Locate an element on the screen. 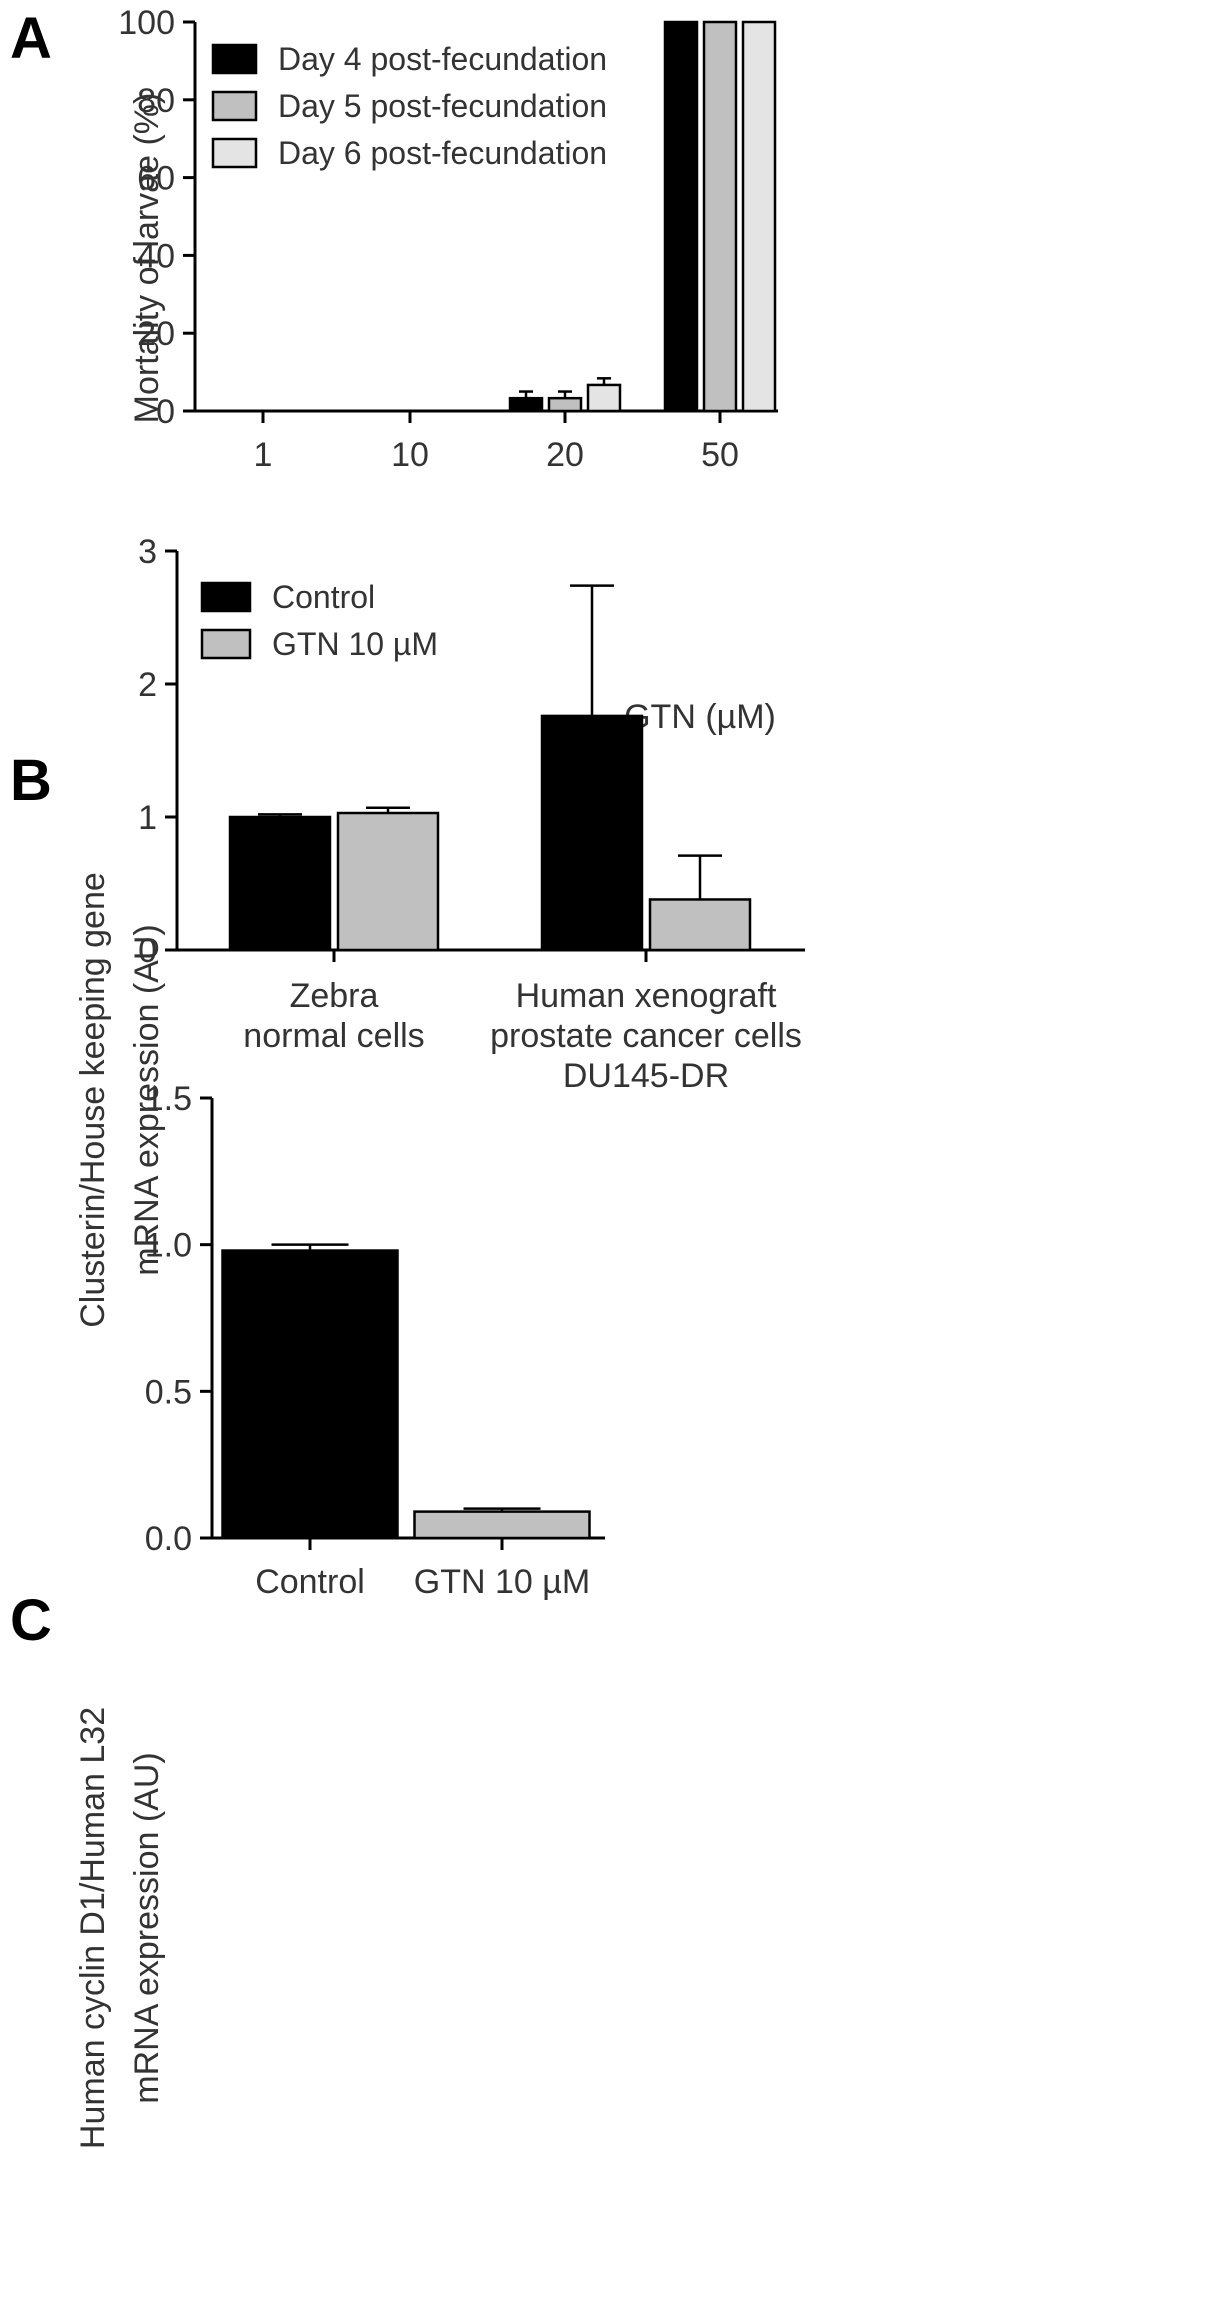  panel-a-legend-label: Day 4 post-fecundation is located at coordinates (442, 59).